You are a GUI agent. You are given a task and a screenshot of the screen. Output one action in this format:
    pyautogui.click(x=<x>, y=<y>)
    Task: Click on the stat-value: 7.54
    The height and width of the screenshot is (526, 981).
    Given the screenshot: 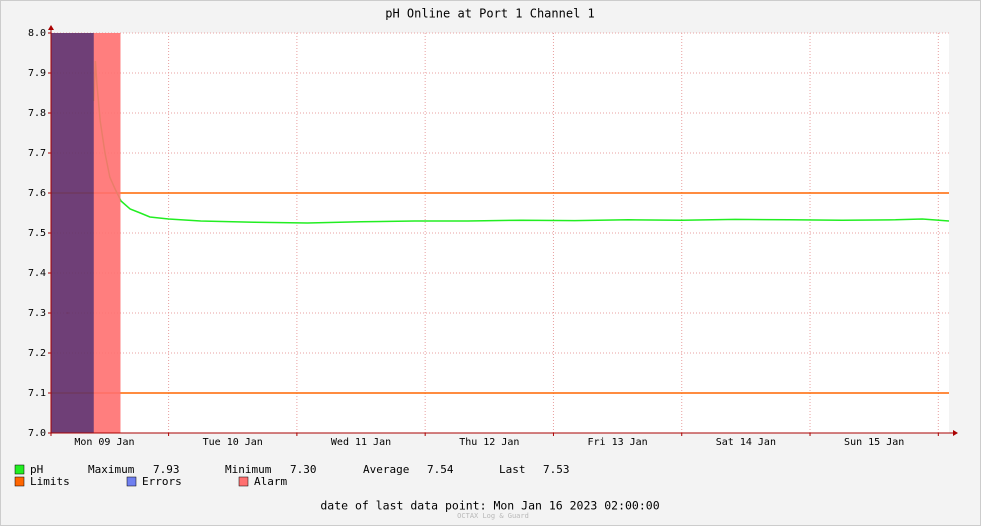 What is the action you would take?
    pyautogui.click(x=440, y=469)
    